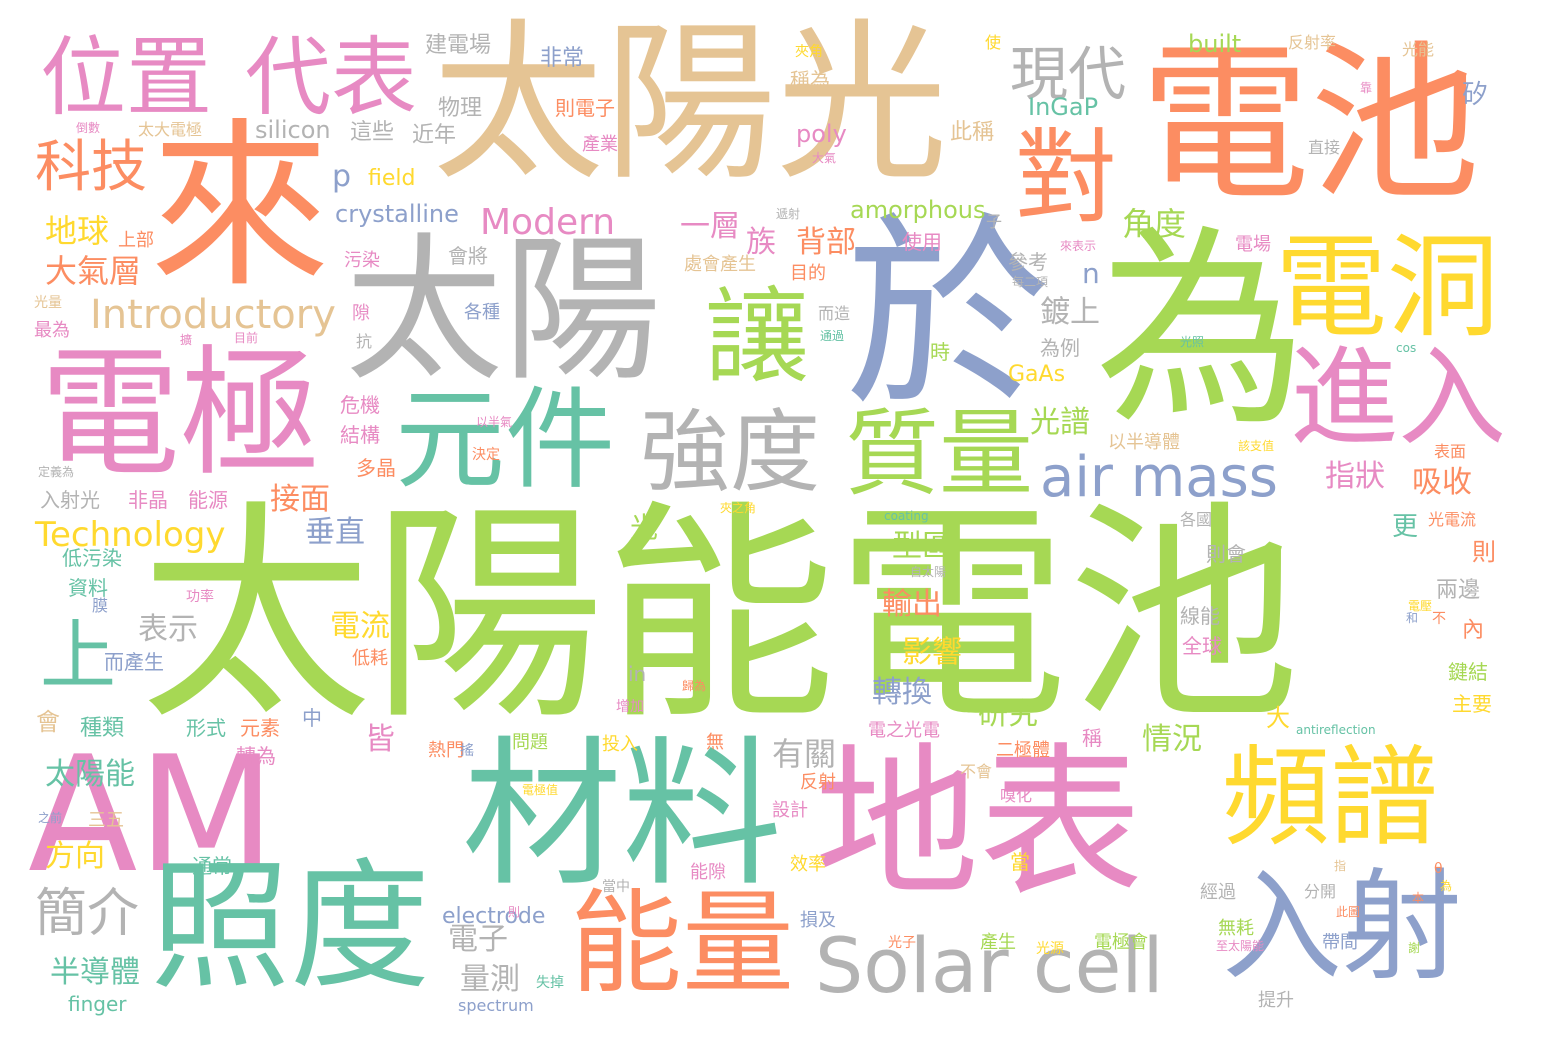 The image size is (1548, 1052). Describe the element at coordinates (972, 132) in the screenshot. I see `word: 此稱` at that location.